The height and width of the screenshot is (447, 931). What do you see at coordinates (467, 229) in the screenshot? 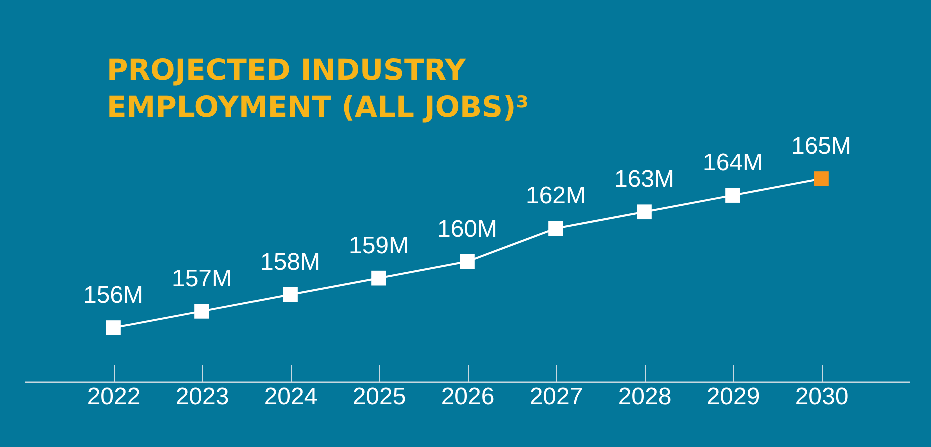
I see `data-label: 160M` at bounding box center [467, 229].